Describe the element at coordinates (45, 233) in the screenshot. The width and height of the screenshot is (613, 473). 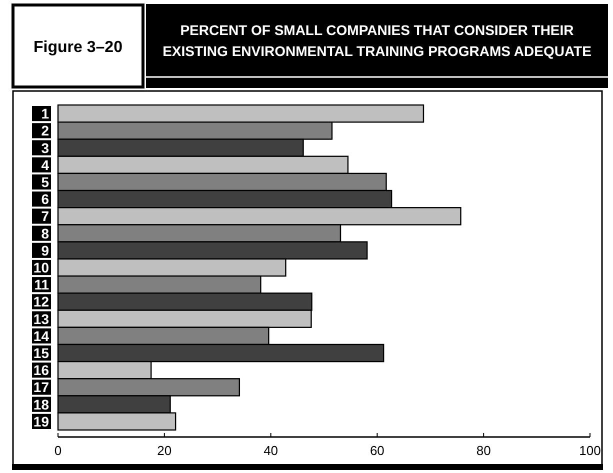
I see `y-tick-label: 8` at that location.